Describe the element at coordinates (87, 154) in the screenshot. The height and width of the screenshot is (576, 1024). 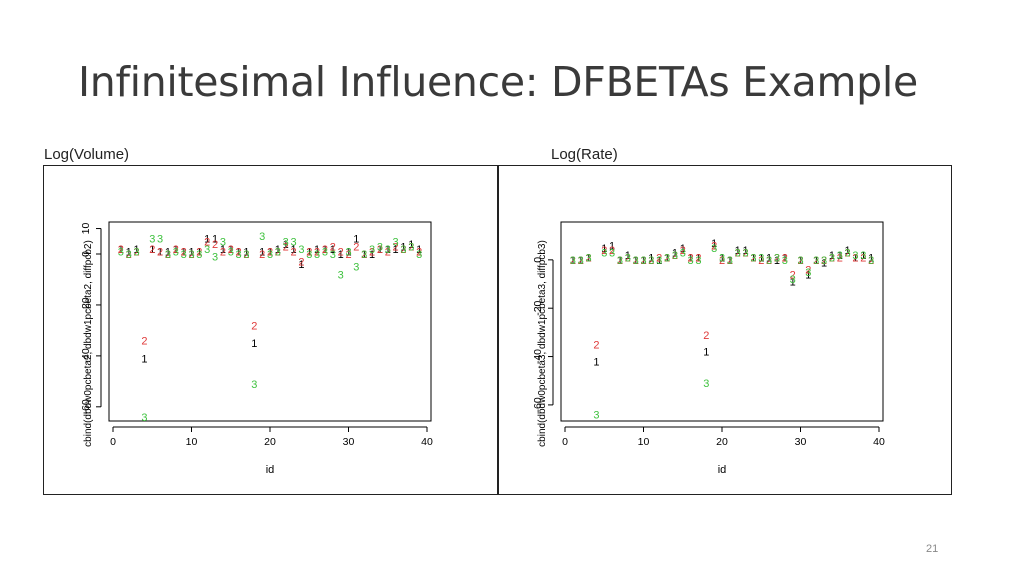
I see `panel-label-log-volume: Log(Volume)` at that location.